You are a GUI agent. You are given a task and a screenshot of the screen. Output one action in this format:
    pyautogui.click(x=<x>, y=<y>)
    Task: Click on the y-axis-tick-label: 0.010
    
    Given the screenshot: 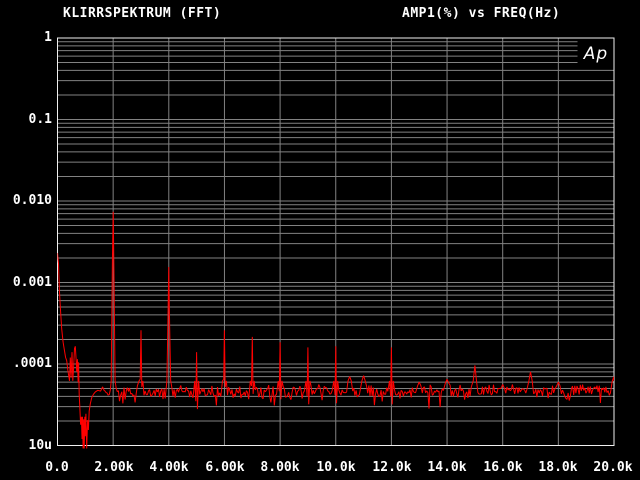 What is the action you would take?
    pyautogui.click(x=32, y=200)
    